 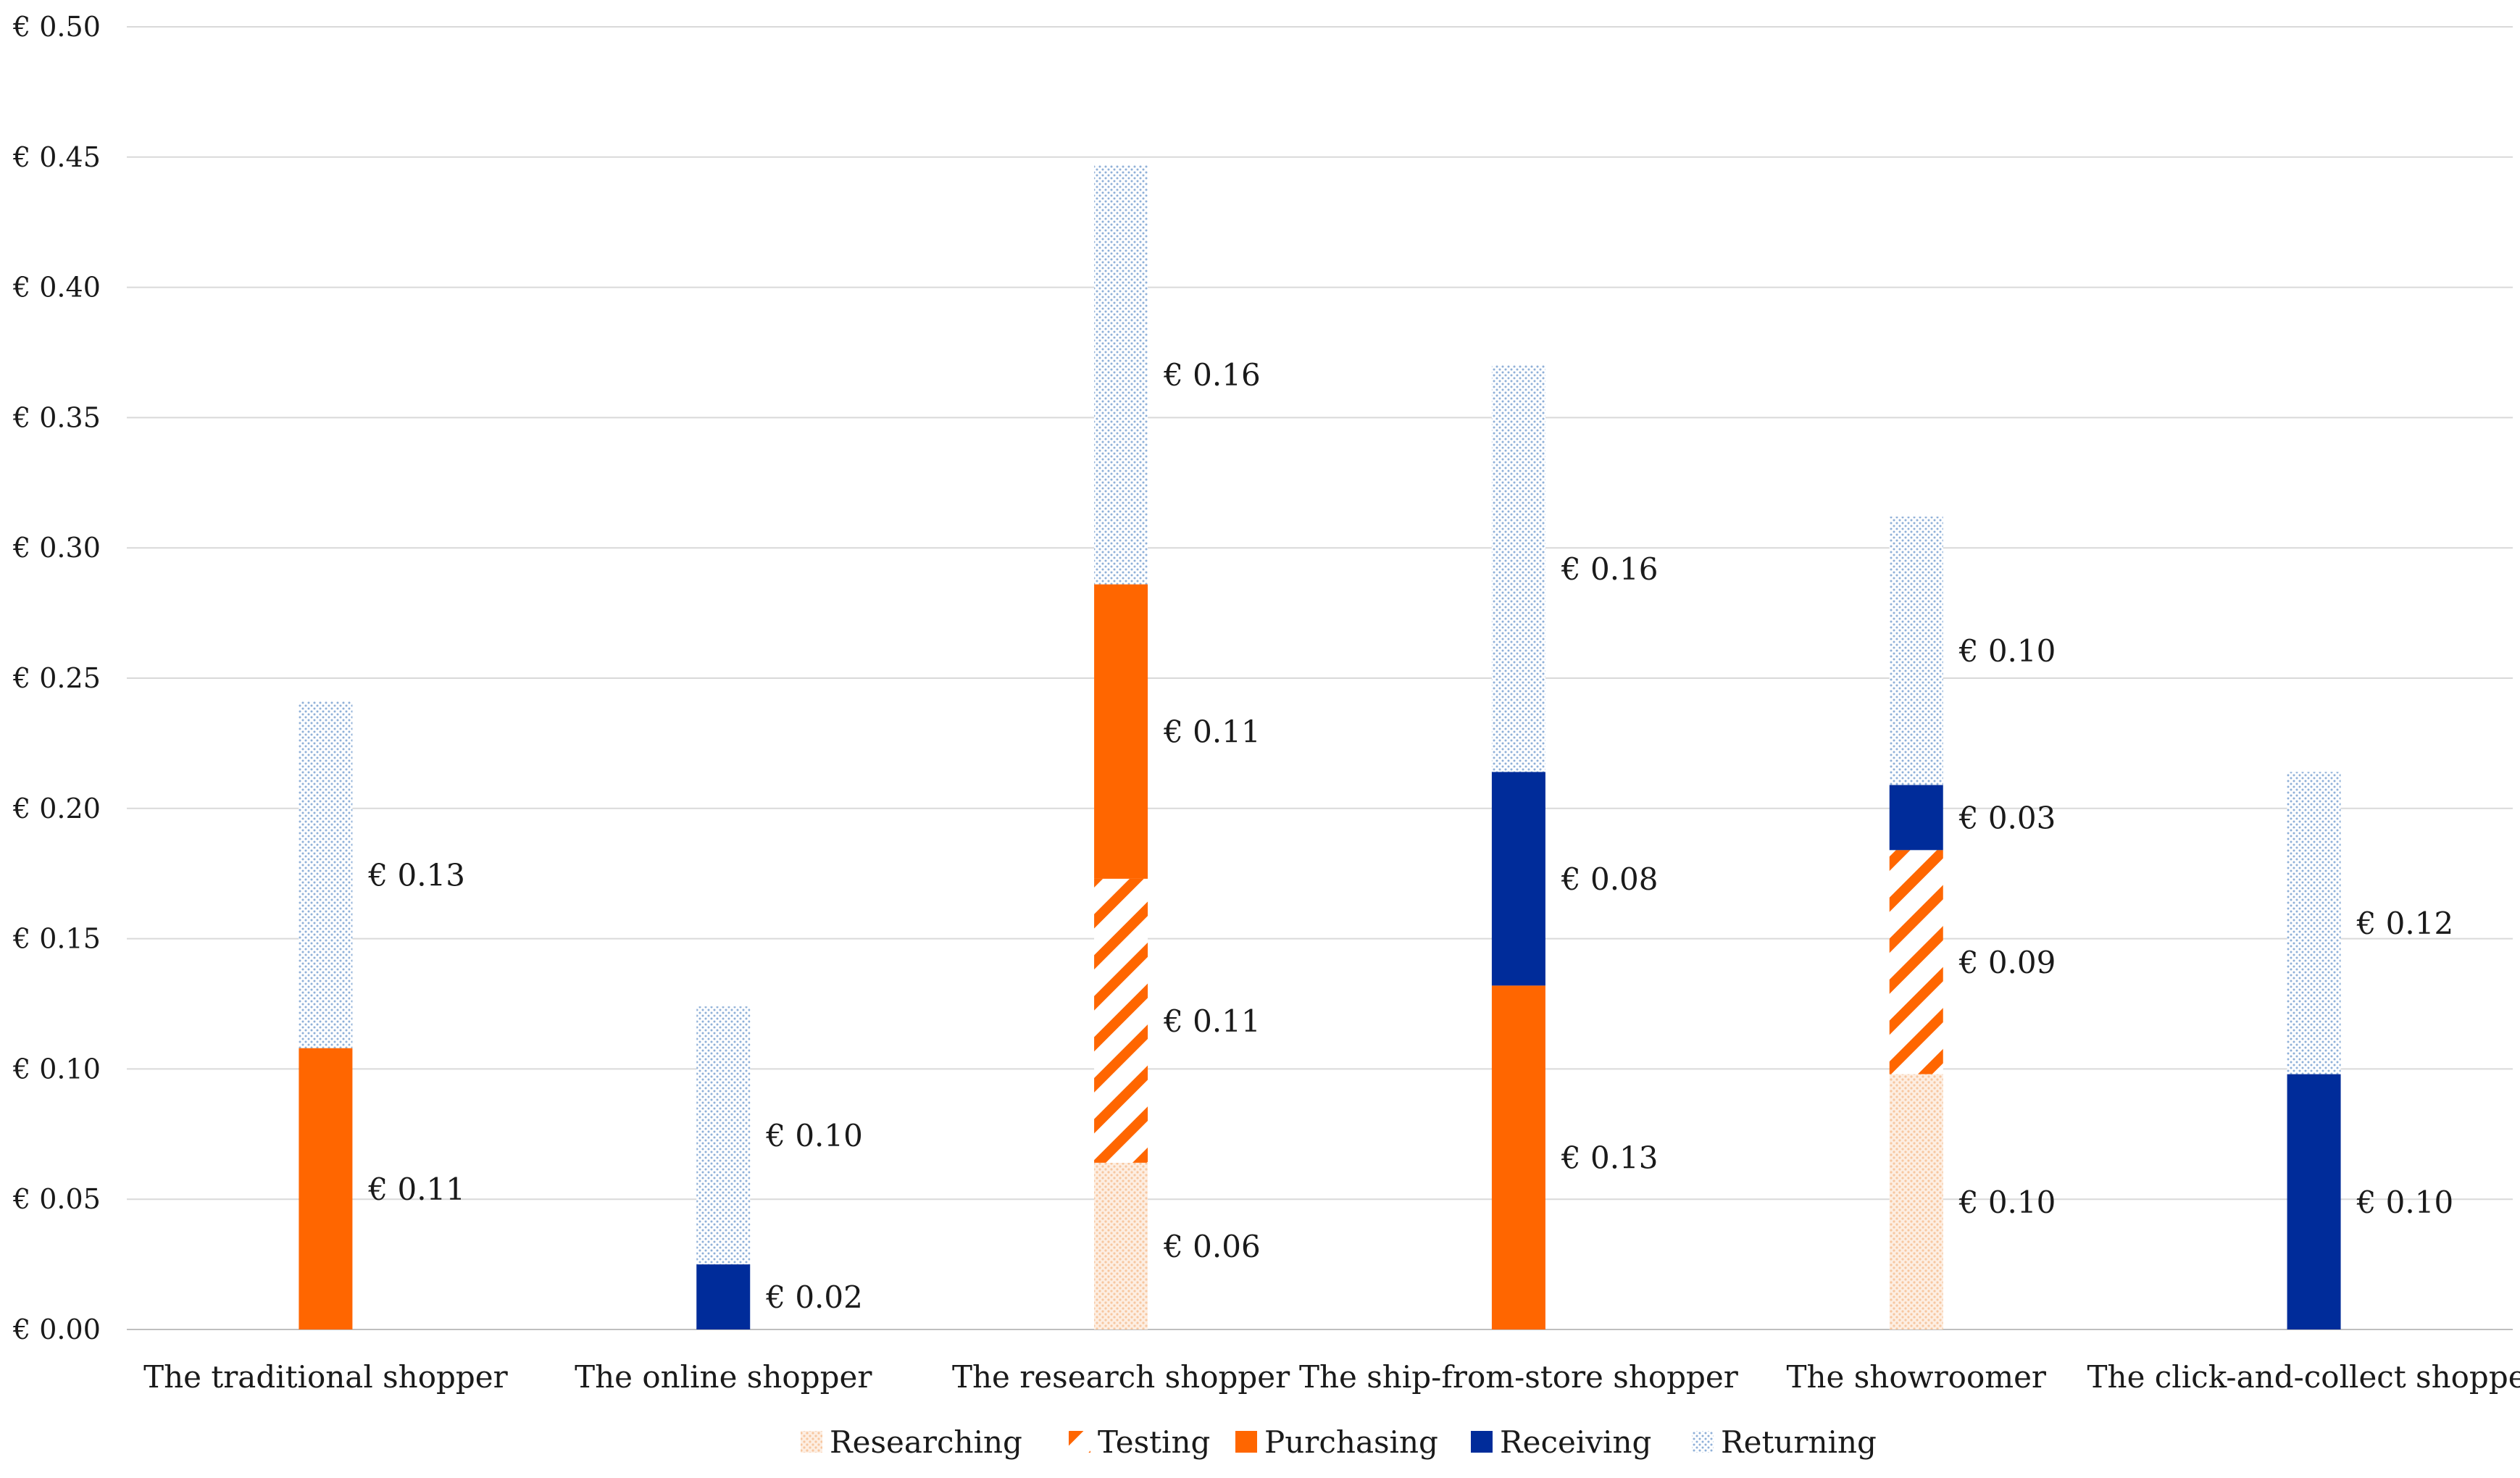 What do you see at coordinates (56, 939) in the screenshot?
I see `y-tick-label: € 0.15` at bounding box center [56, 939].